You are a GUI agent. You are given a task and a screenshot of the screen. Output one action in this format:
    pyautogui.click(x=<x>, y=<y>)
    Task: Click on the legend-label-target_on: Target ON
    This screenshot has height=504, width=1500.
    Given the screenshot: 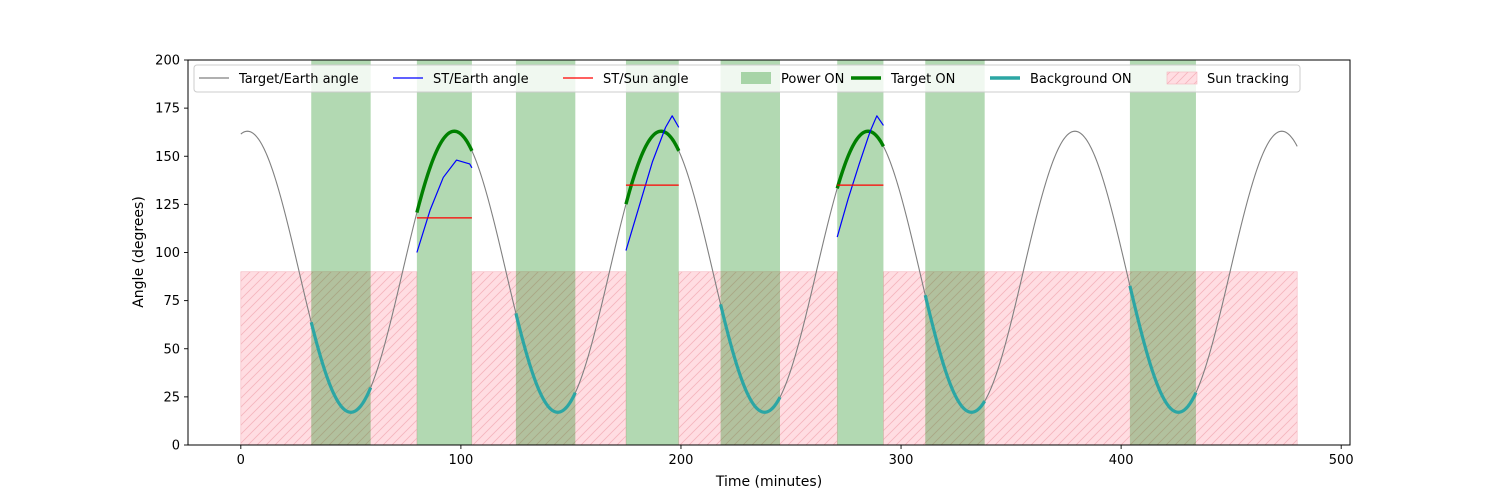 What is the action you would take?
    pyautogui.click(x=922, y=79)
    